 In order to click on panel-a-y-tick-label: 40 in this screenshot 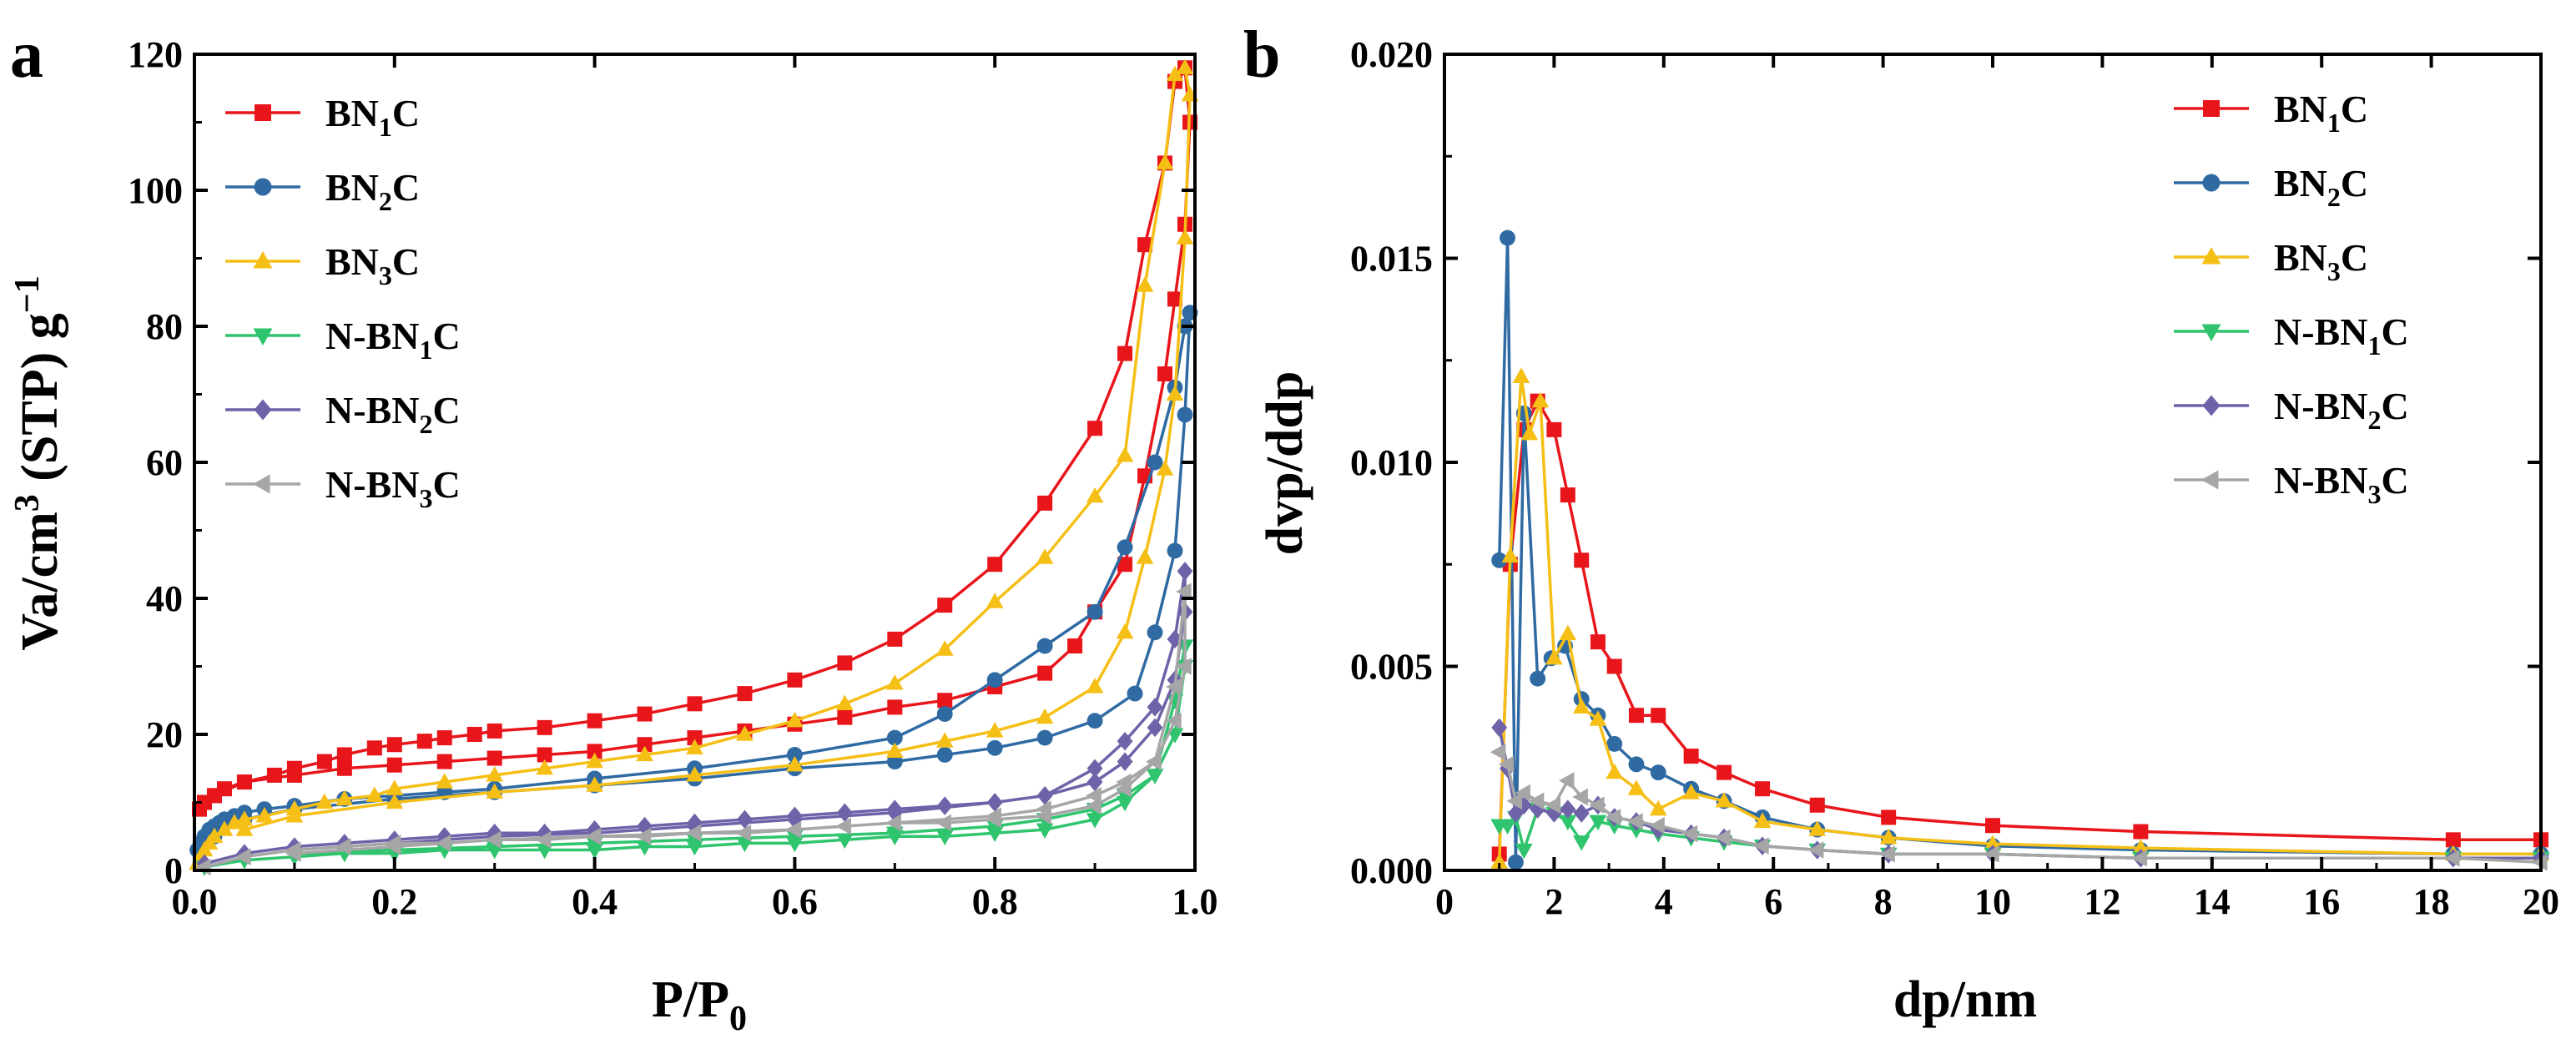, I will do `click(164, 598)`.